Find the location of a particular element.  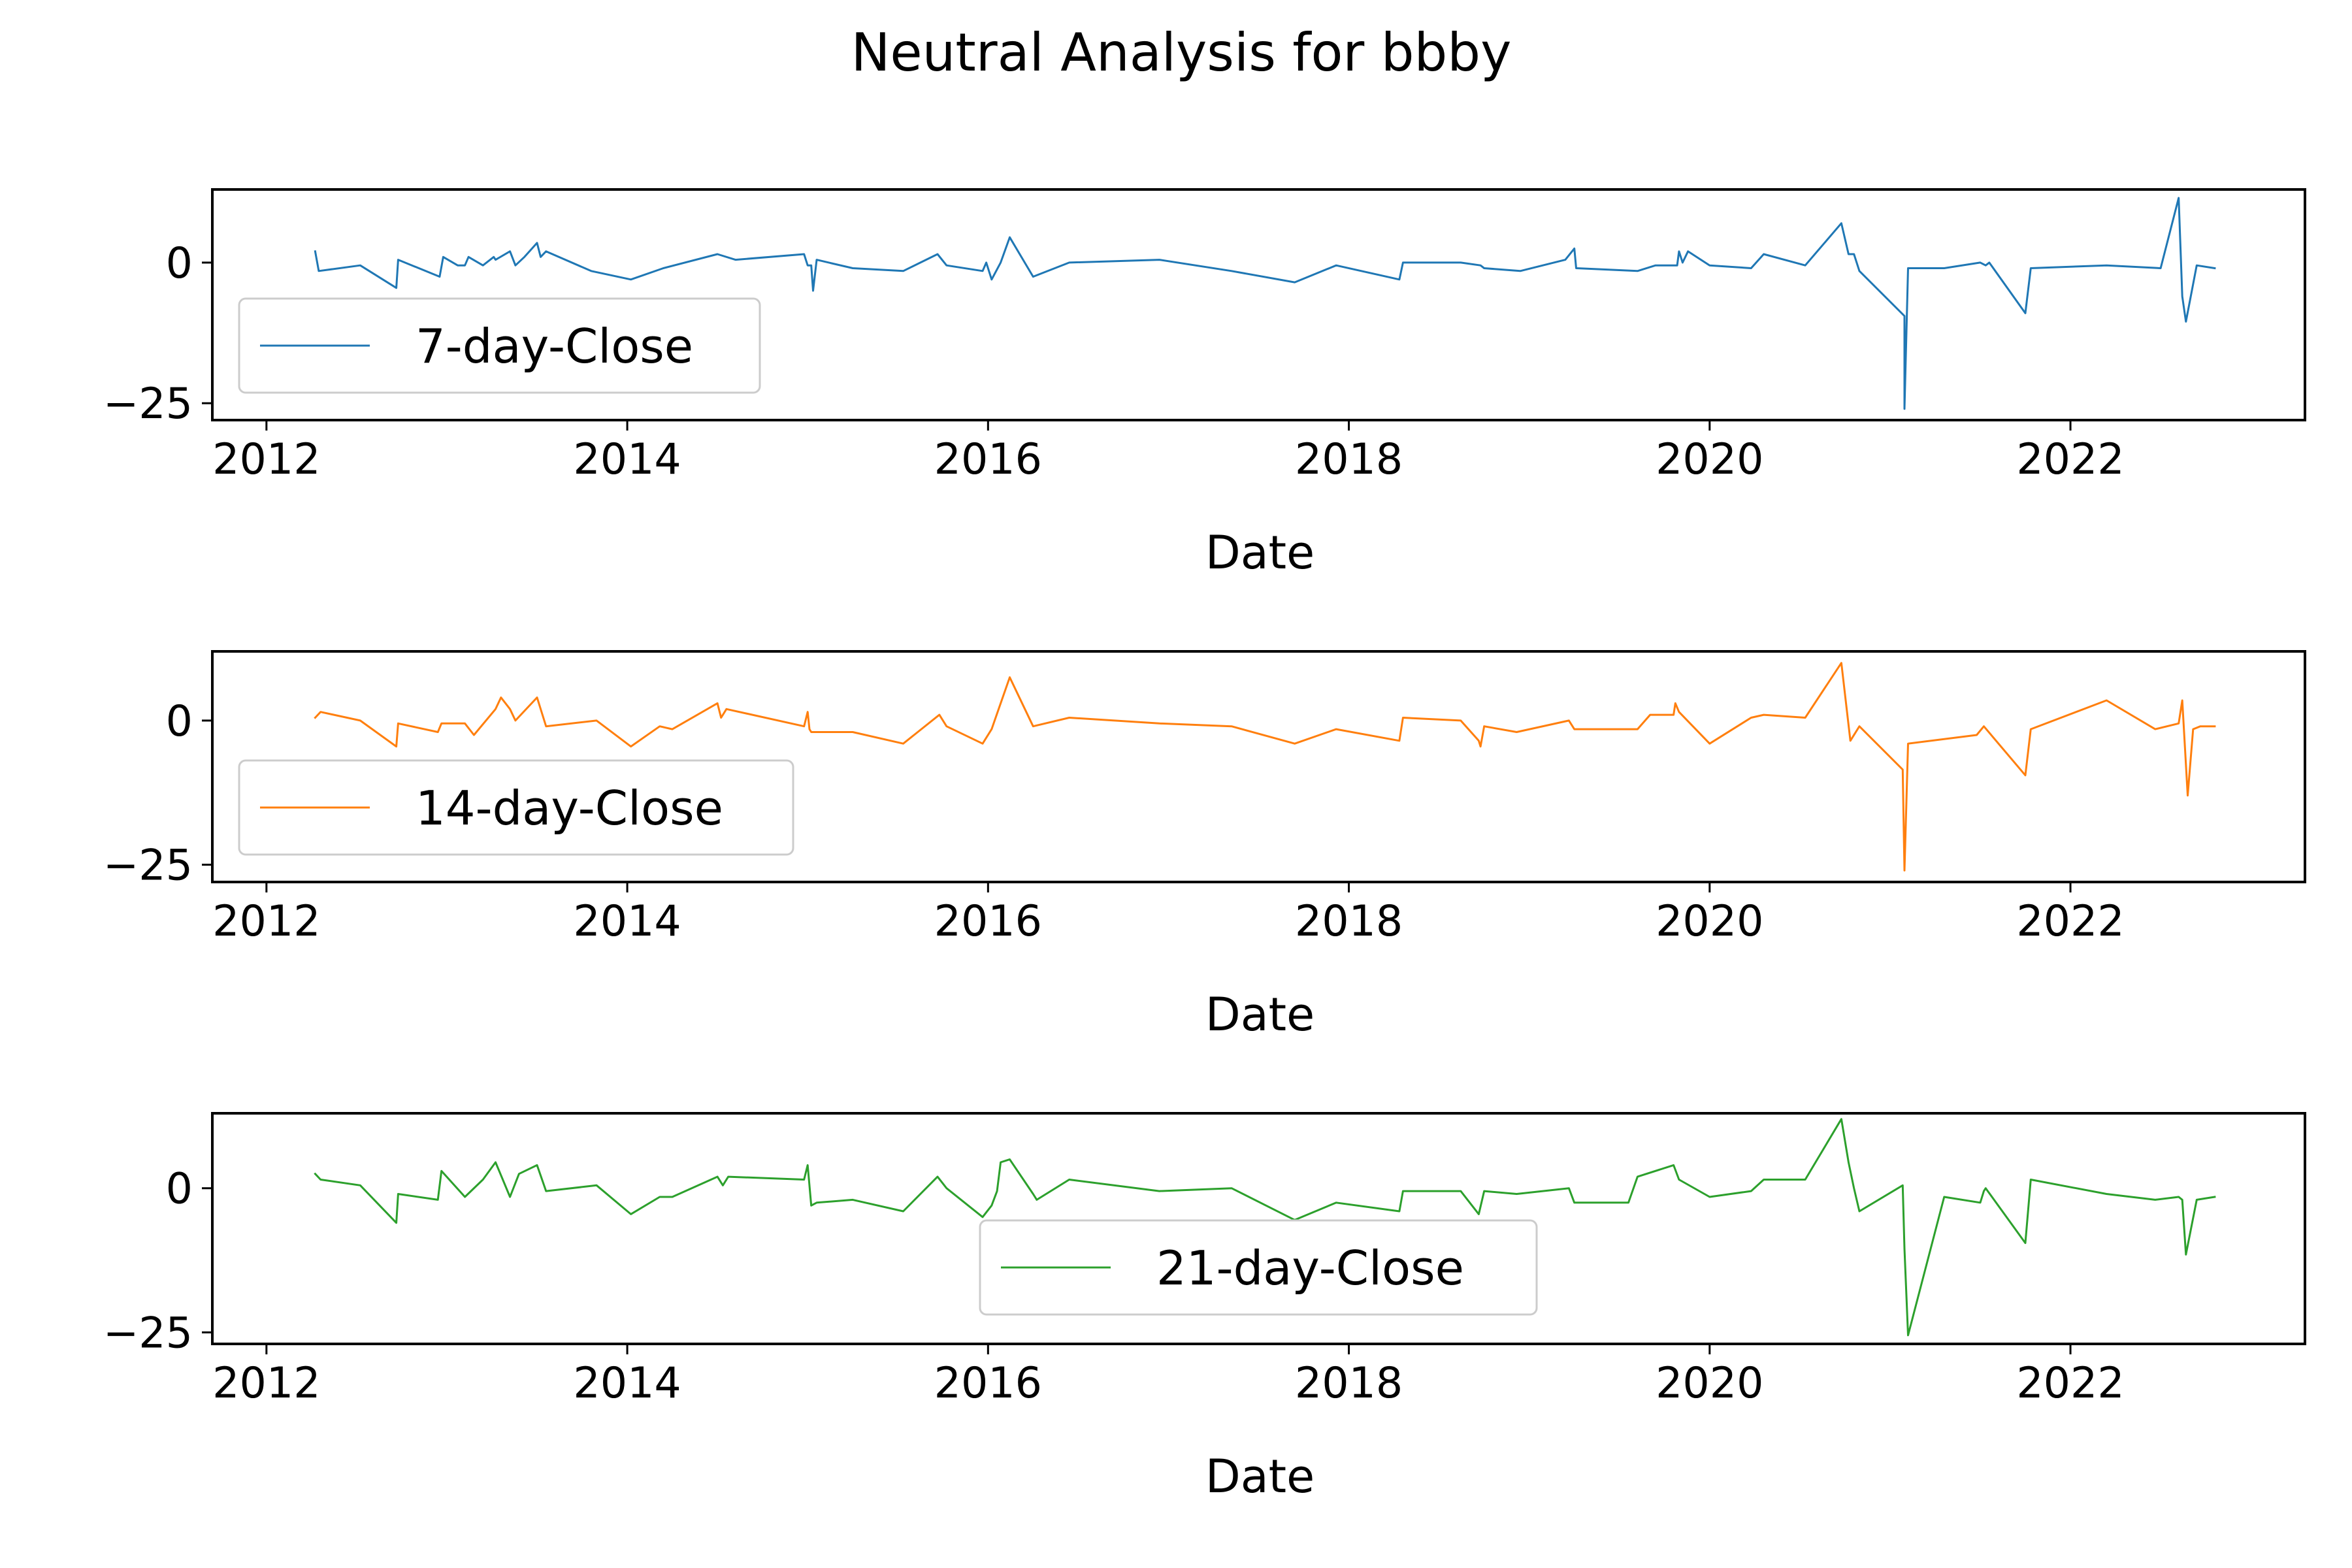

legend-label: 21-day-Close is located at coordinates (1310, 1268).